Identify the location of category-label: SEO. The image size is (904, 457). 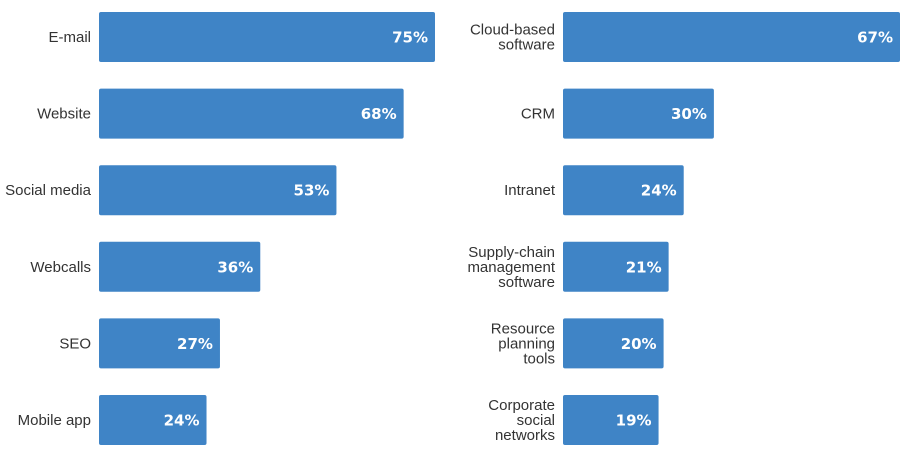
(75, 343).